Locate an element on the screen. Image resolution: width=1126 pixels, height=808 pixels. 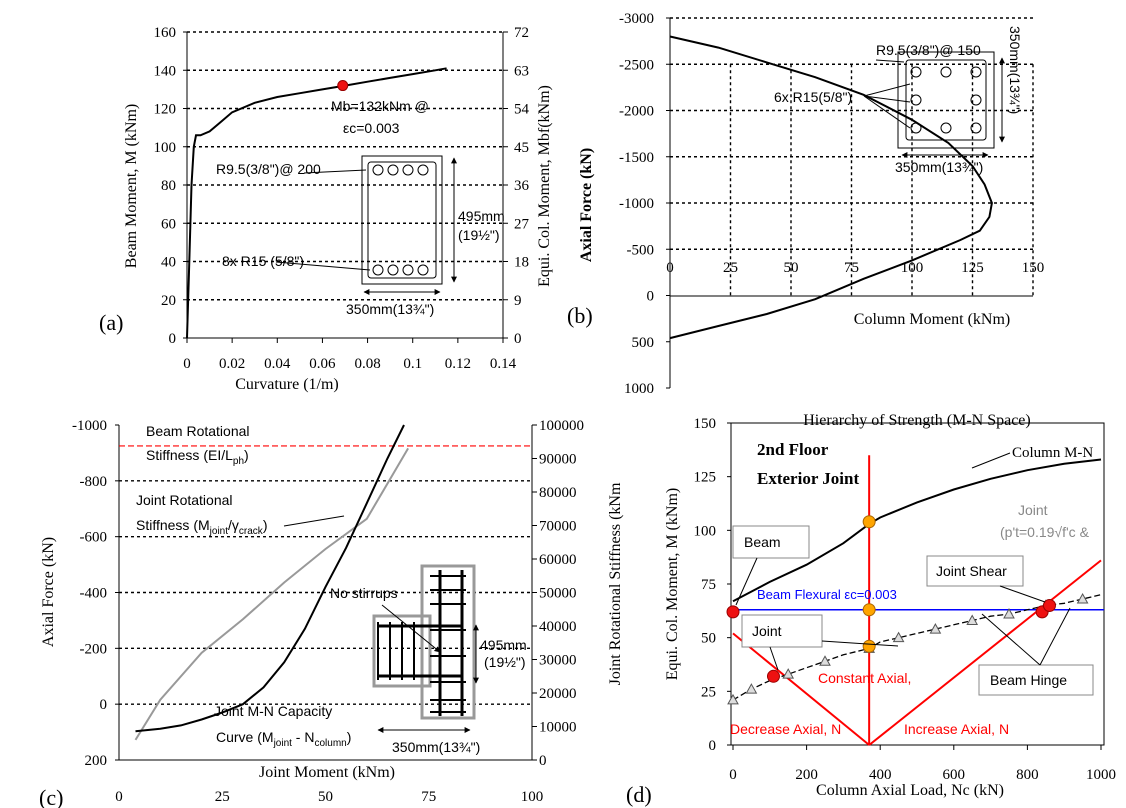
c-y2tick-label: 40000 is located at coordinates (558, 627).